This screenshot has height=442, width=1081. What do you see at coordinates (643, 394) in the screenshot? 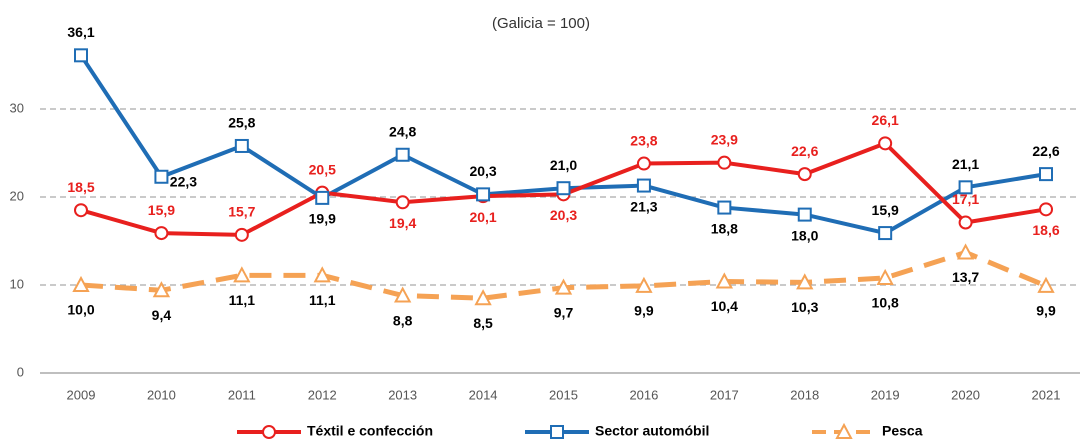
I see `x-tick-label: 2016` at bounding box center [643, 394].